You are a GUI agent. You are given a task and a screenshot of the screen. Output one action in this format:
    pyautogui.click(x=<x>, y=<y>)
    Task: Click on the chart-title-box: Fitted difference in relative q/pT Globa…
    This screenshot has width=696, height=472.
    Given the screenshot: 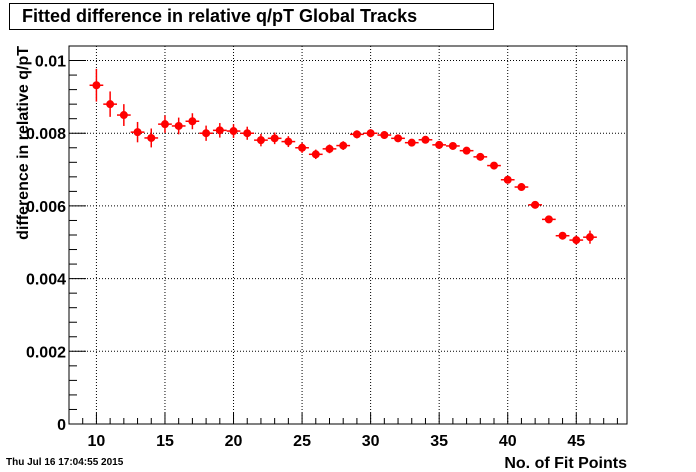 What is the action you would take?
    pyautogui.click(x=251, y=16)
    